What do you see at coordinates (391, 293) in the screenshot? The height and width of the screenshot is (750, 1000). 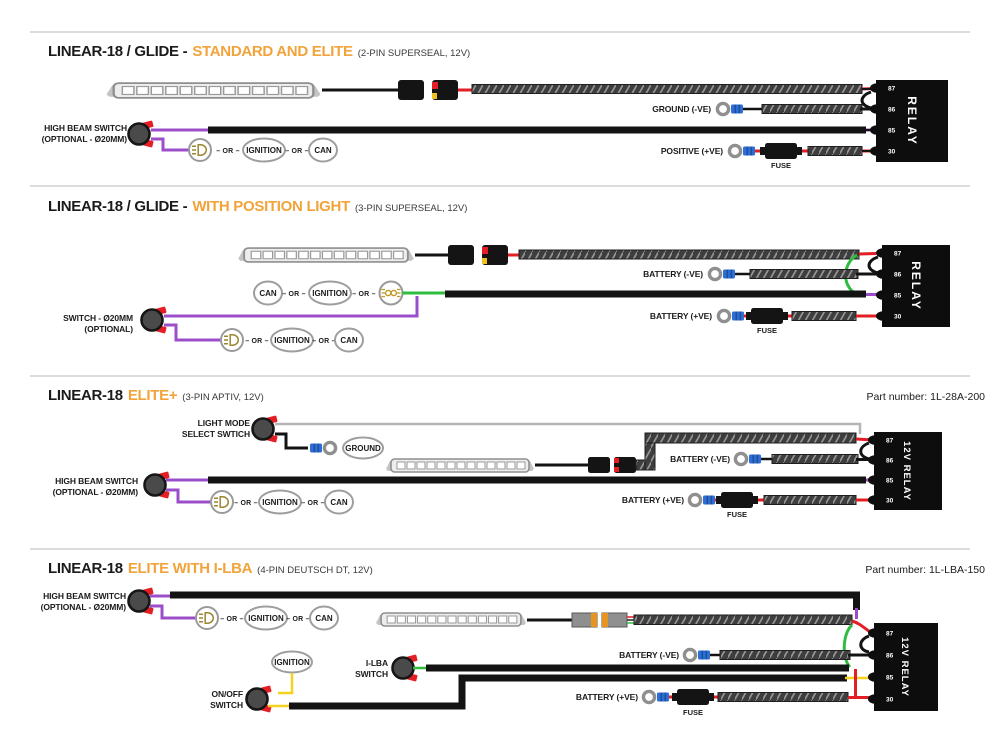 I see `position-light-icon` at bounding box center [391, 293].